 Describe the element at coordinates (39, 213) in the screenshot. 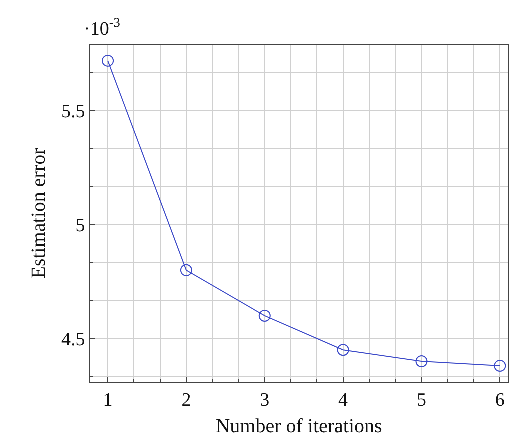

I see `y-axis-title: Estimation error` at that location.